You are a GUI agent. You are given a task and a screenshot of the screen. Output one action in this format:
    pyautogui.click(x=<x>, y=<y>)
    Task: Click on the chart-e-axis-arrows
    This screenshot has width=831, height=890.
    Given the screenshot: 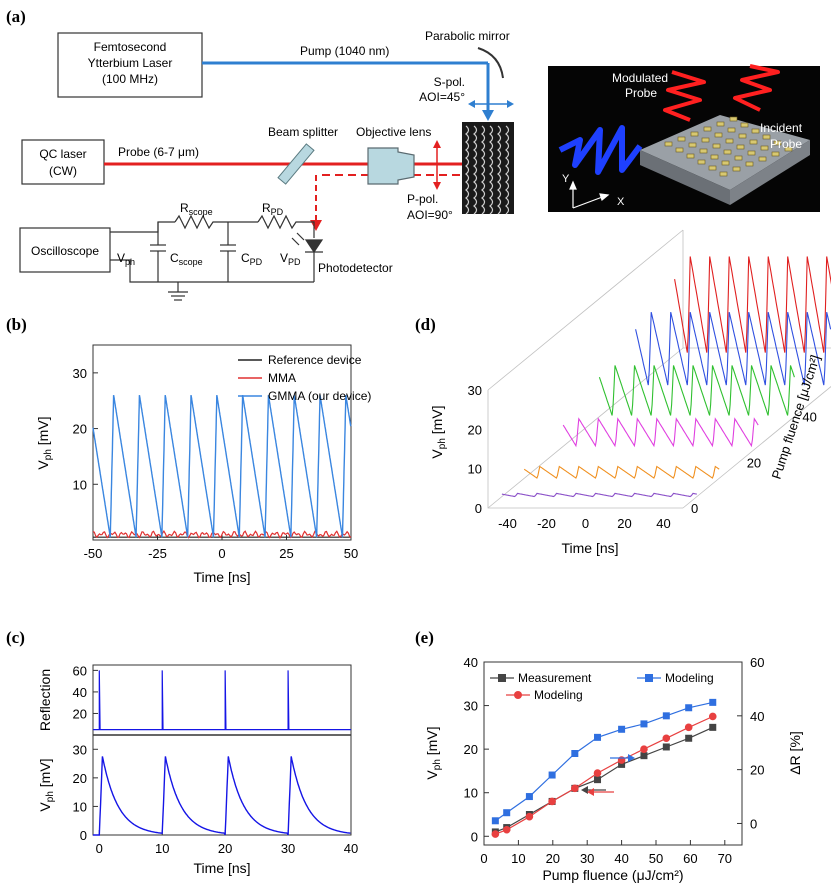 What is the action you would take?
    pyautogui.click(x=608, y=775)
    